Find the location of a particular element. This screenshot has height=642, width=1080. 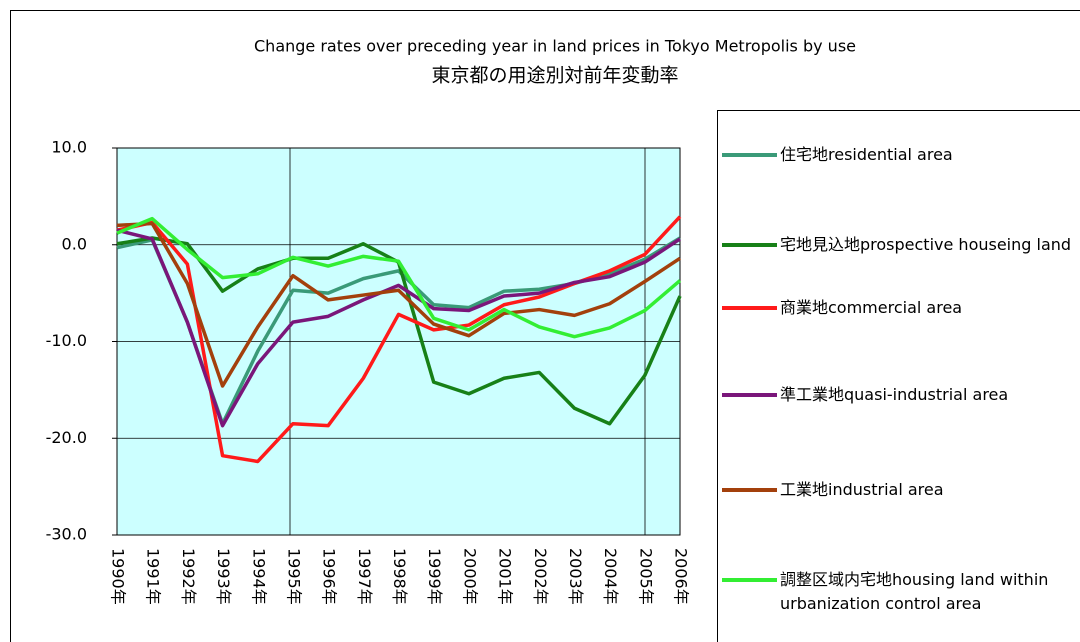

x-tick-label: 1992年 is located at coordinates (188, 576).